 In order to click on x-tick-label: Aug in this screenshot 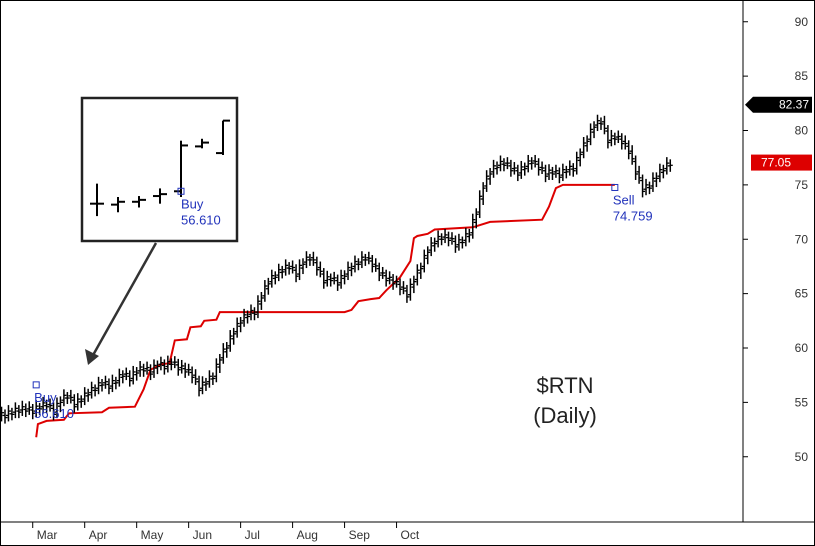, I will do `click(307, 535)`.